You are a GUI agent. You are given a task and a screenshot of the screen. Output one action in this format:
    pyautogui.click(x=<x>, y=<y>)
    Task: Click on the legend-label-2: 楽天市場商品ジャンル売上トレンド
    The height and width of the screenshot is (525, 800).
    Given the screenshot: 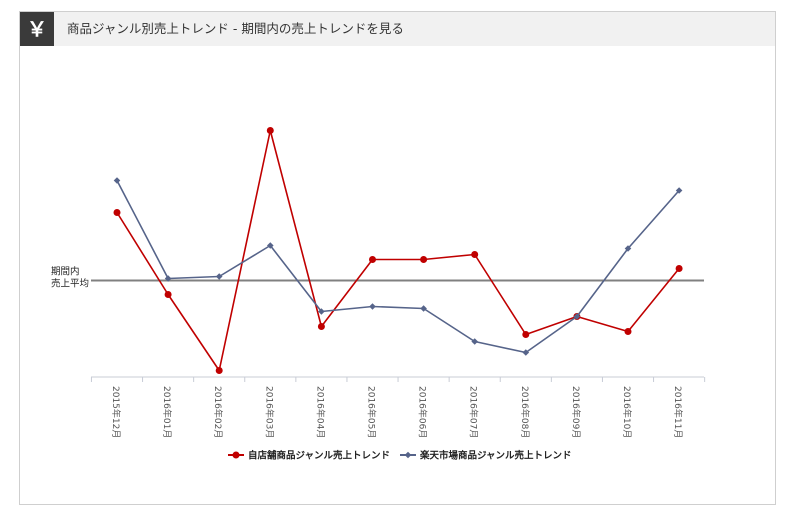 What is the action you would take?
    pyautogui.click(x=495, y=456)
    